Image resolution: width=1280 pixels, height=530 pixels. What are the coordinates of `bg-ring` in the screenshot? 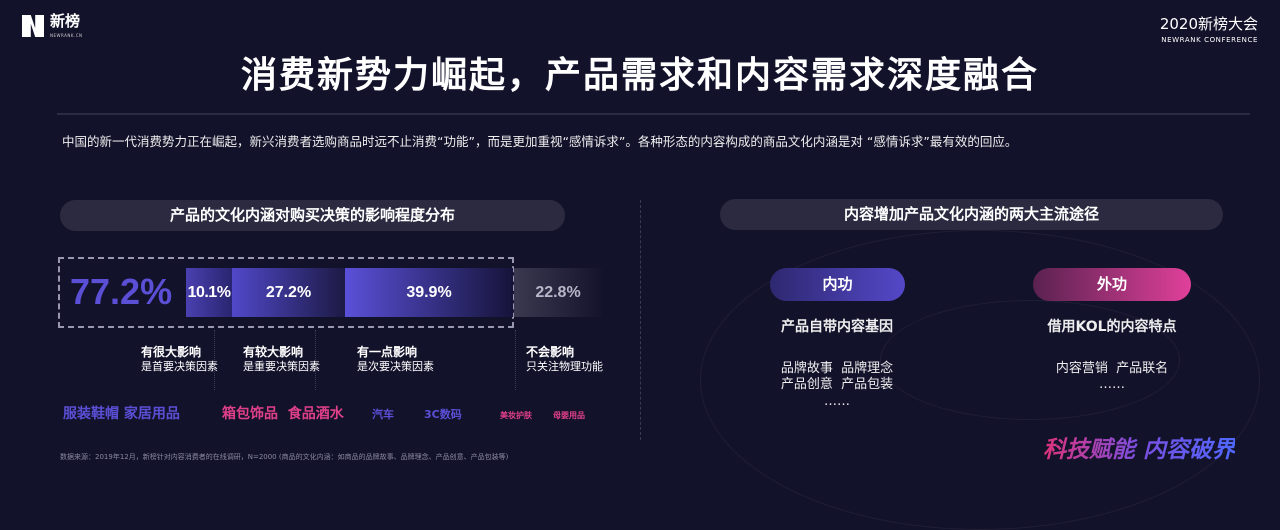 It's located at (1030, 360).